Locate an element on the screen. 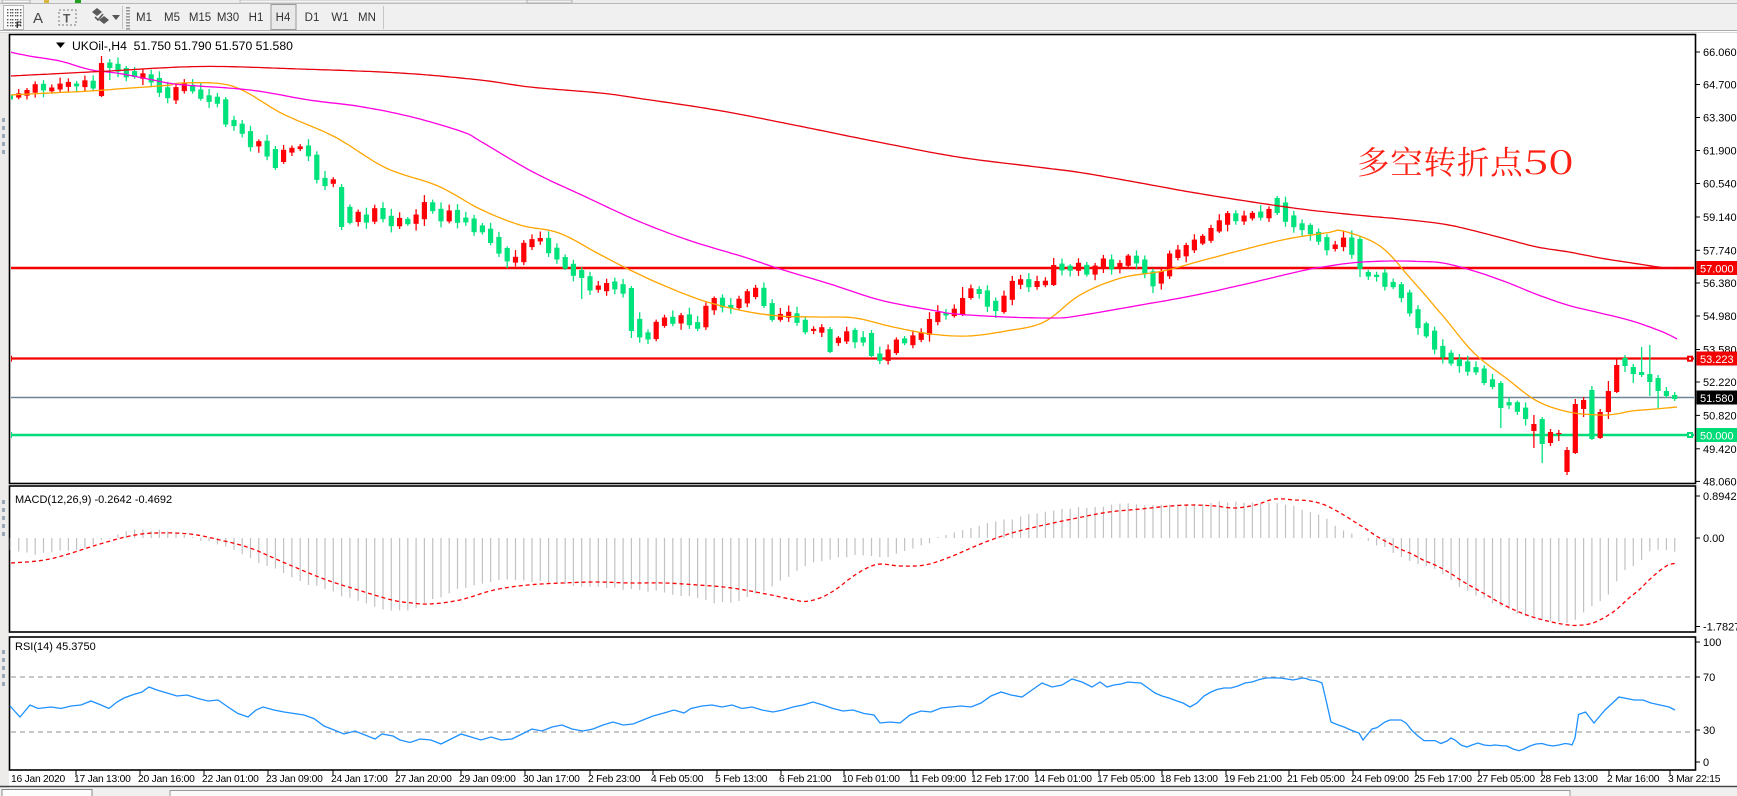  svg-text: 0.8942 is located at coordinates (1720, 497).